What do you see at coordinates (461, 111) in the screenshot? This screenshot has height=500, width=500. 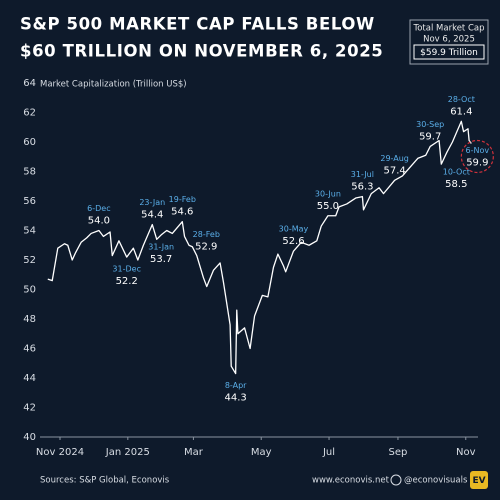 I see `annotation-value: 61.4` at bounding box center [461, 111].